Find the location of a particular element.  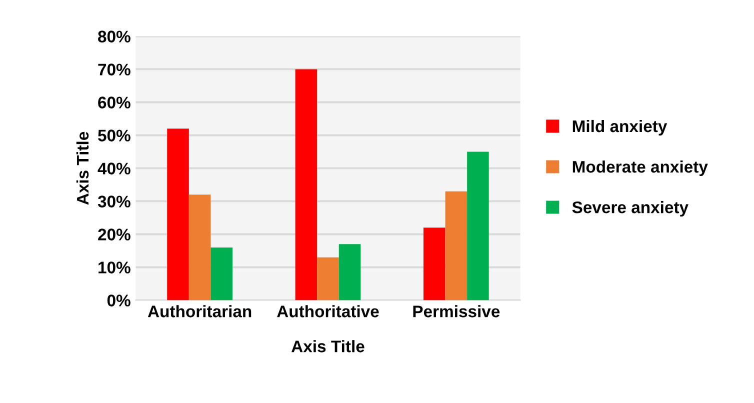

y-tick-label: 70% is located at coordinates (114, 70).